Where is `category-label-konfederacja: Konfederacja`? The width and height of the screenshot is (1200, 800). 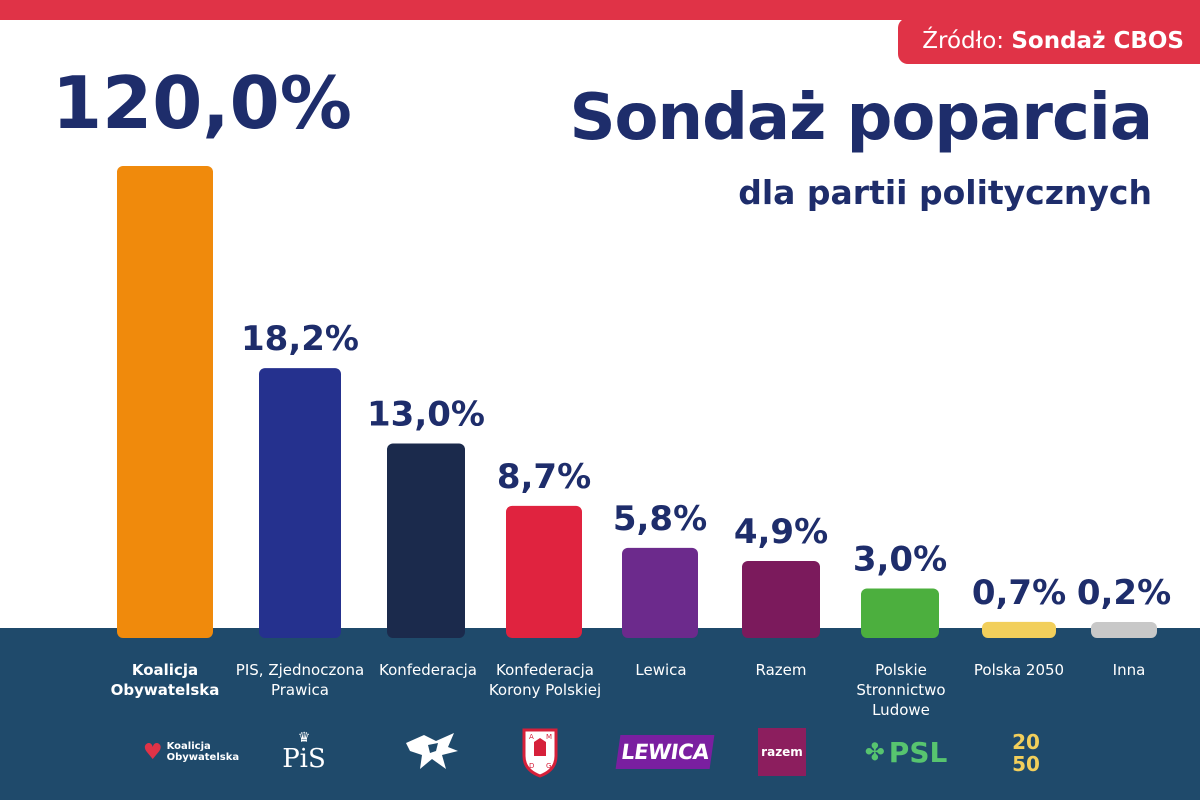
category-label-konfederacja: Konfederacja is located at coordinates (428, 670).